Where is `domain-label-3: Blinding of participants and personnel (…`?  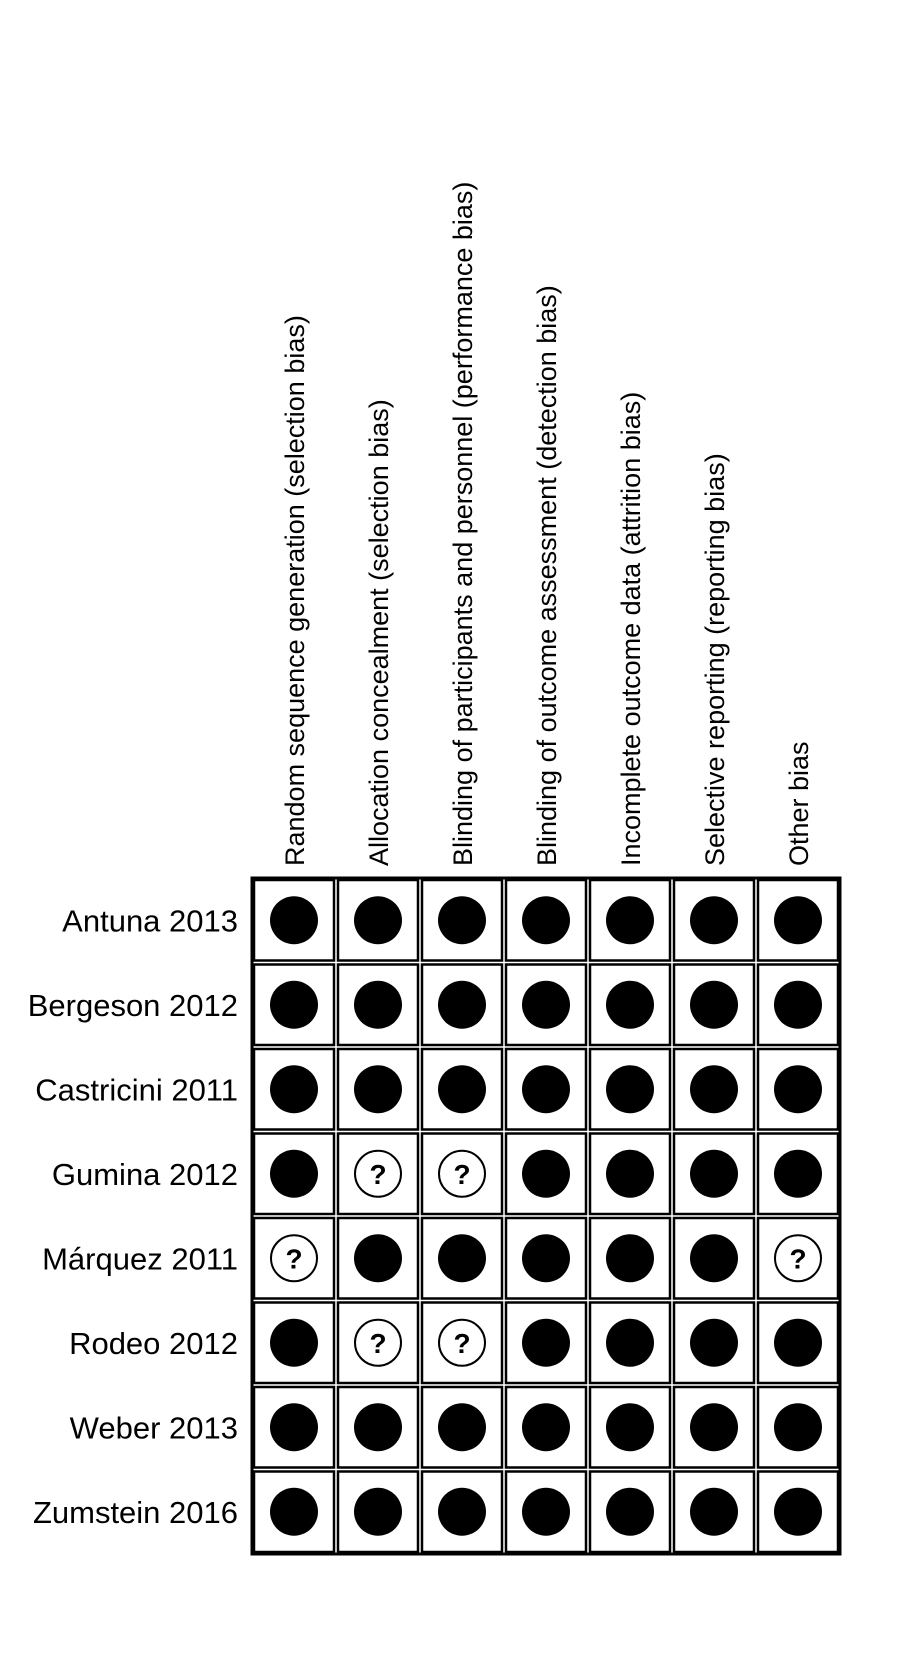
domain-label-3: Blinding of participants and personnel (… is located at coordinates (463, 524).